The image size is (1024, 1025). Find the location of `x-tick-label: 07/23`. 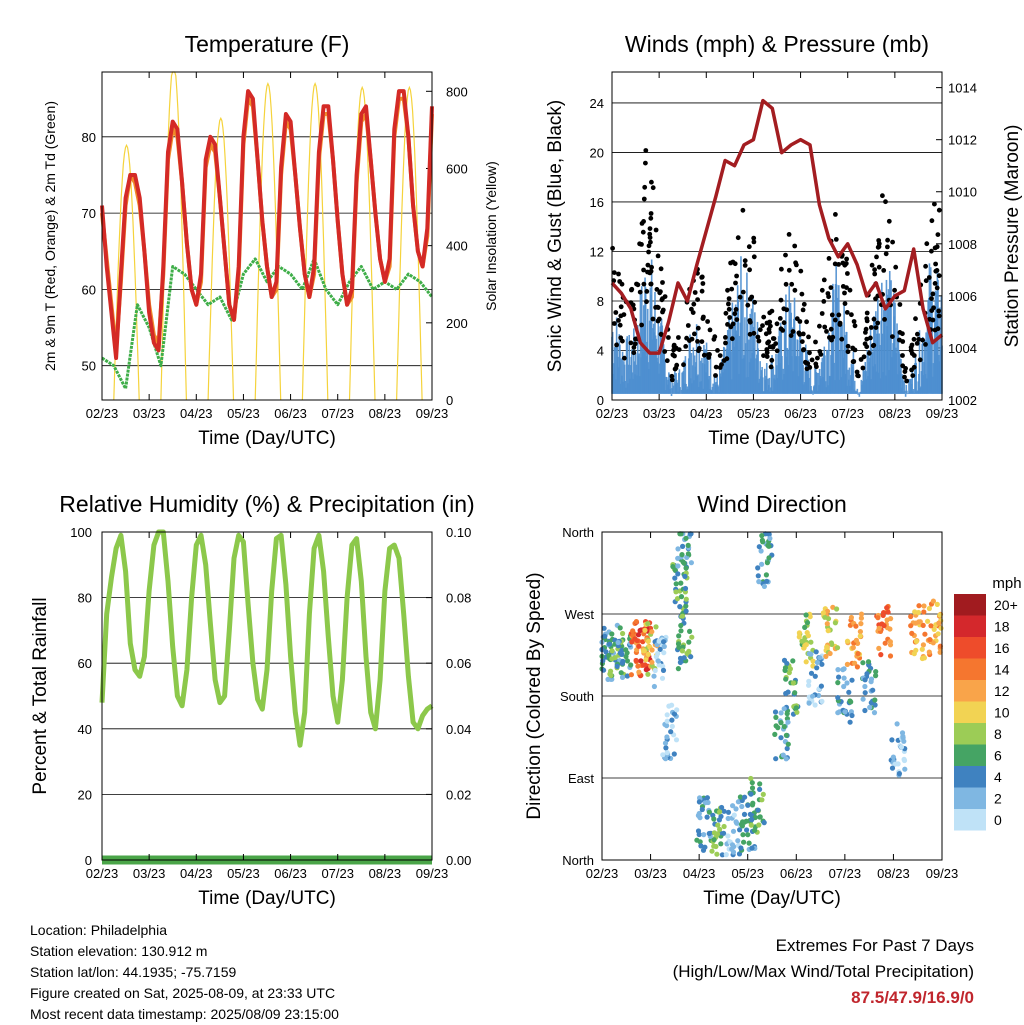

x-tick-label: 07/23 is located at coordinates (845, 873).